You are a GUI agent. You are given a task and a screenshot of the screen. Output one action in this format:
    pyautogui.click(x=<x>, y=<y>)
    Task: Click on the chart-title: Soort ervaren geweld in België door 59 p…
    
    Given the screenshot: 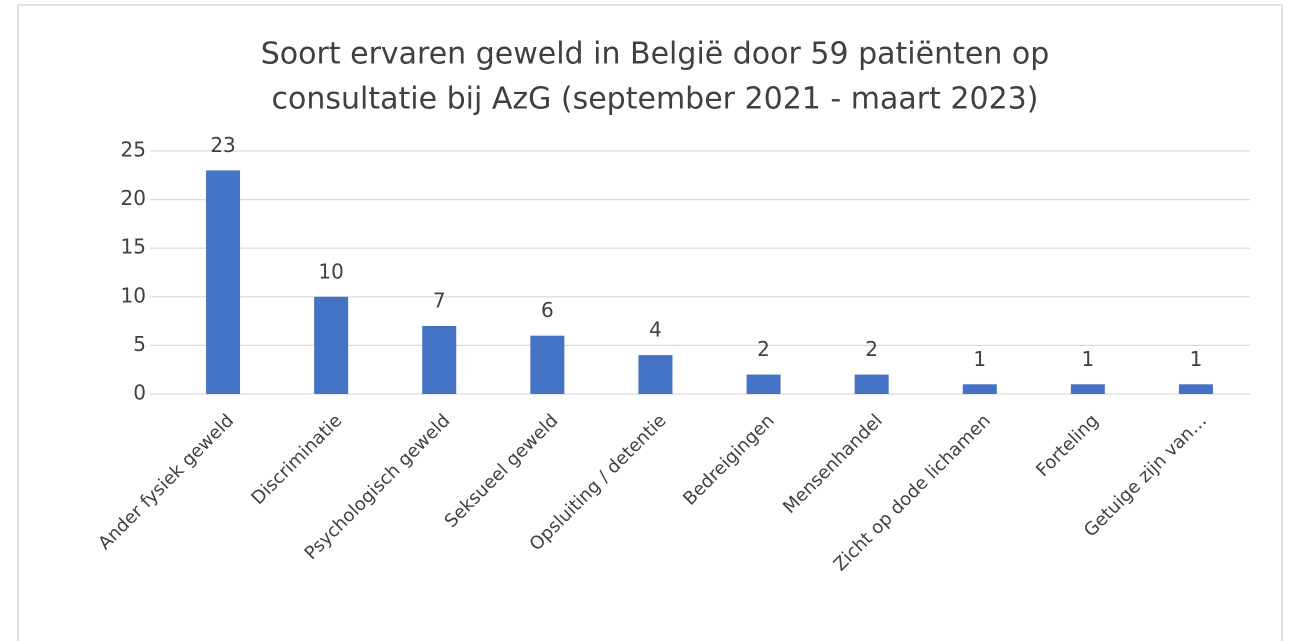 What is the action you would take?
    pyautogui.click(x=655, y=54)
    